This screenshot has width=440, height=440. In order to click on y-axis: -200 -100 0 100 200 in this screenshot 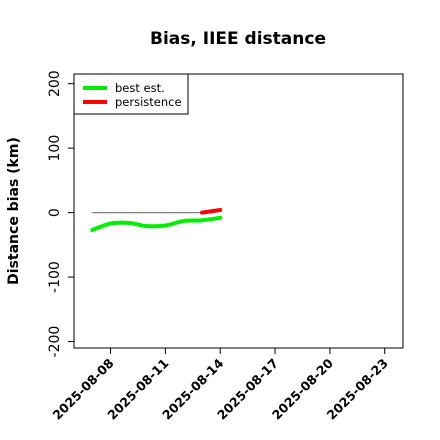, I will do `click(60, 213)`.